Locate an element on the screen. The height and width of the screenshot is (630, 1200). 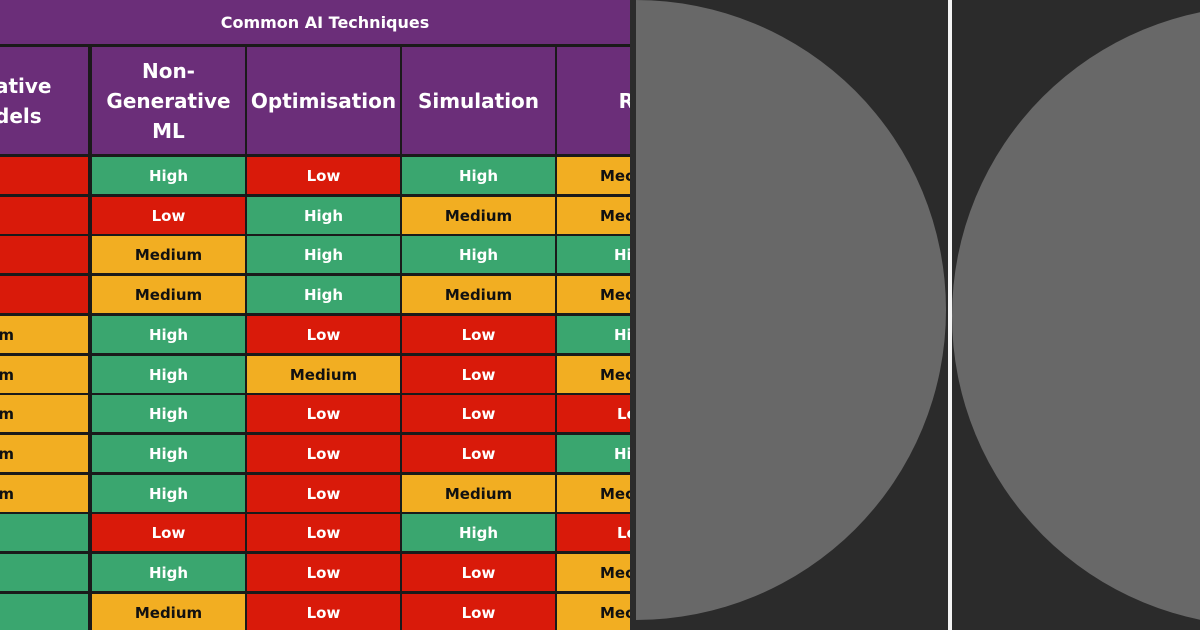
table-title: Common AI Techniques is located at coordinates (315, 22).